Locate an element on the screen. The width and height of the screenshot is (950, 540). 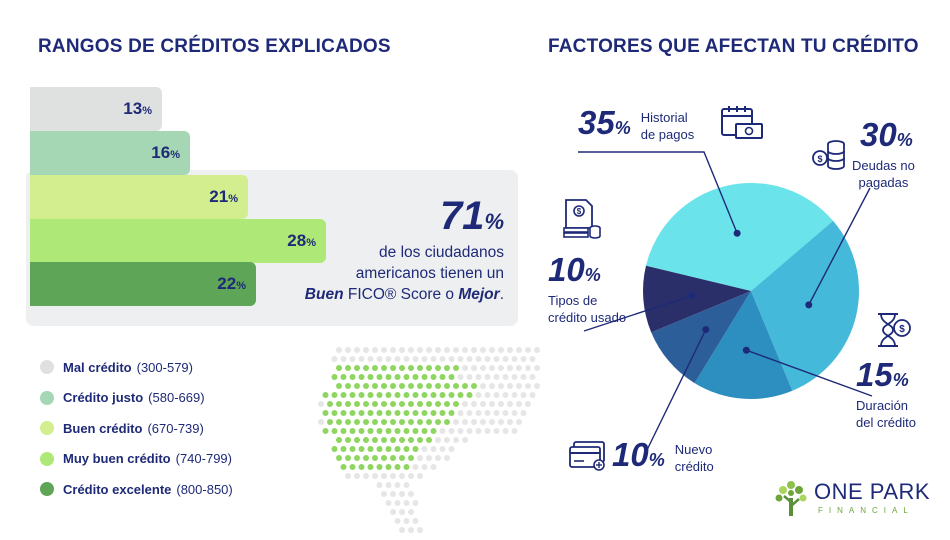
bar-2: 16% is located at coordinates (110, 153).